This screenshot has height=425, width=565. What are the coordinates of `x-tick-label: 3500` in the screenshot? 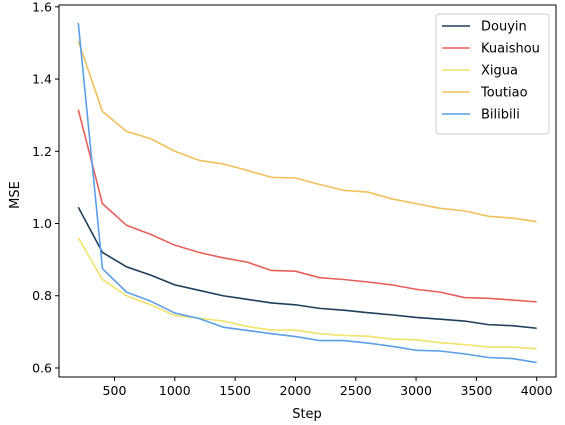 It's located at (476, 390).